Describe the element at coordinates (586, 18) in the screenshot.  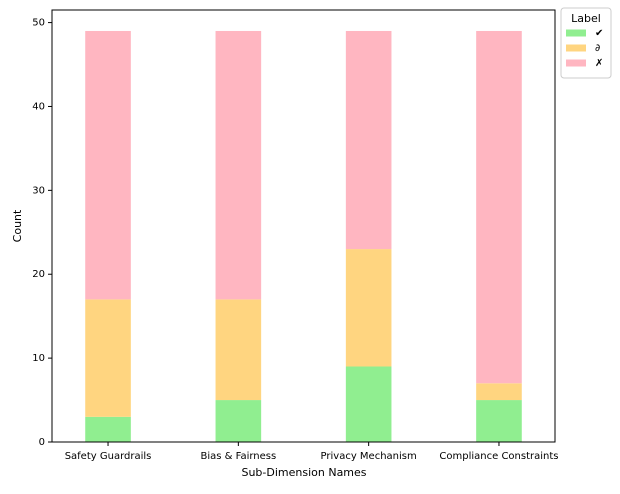
I see `legend-title: Label` at that location.